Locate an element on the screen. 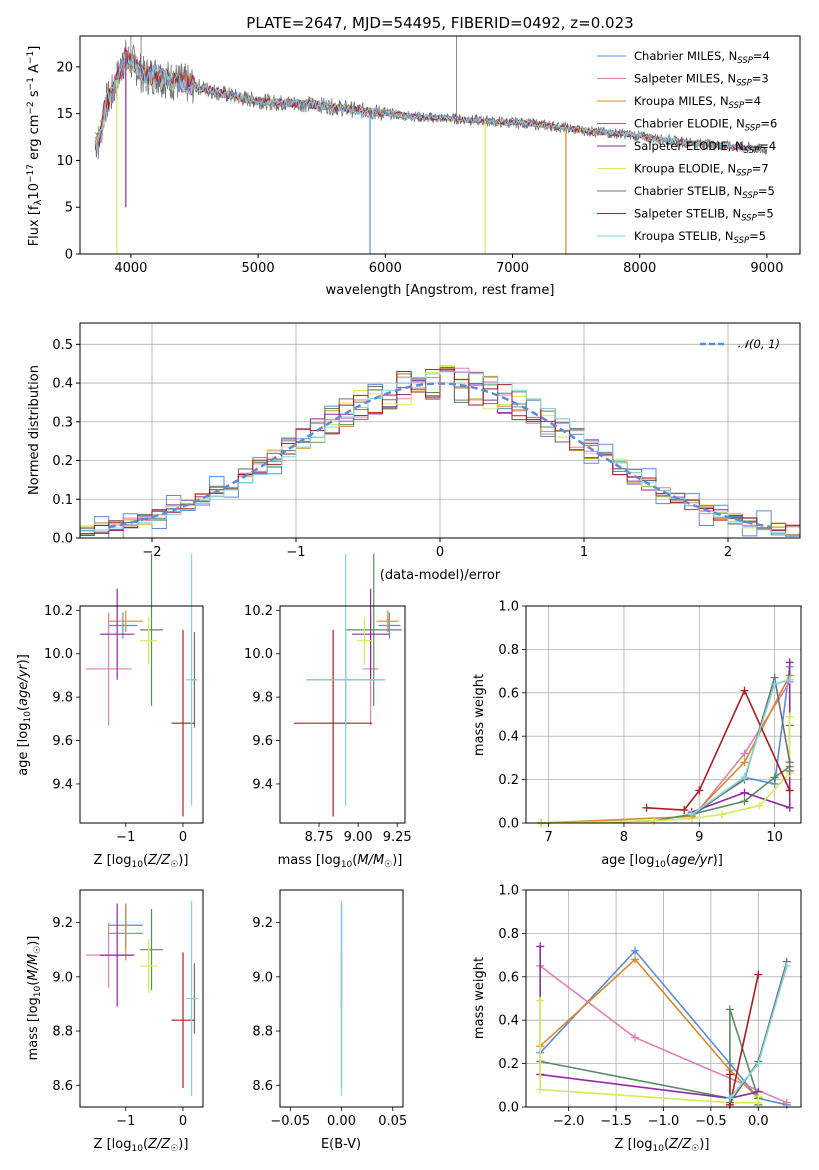 The width and height of the screenshot is (819, 1170). legend-label: Kroupa STELIB, NSSP=5 is located at coordinates (700, 237).